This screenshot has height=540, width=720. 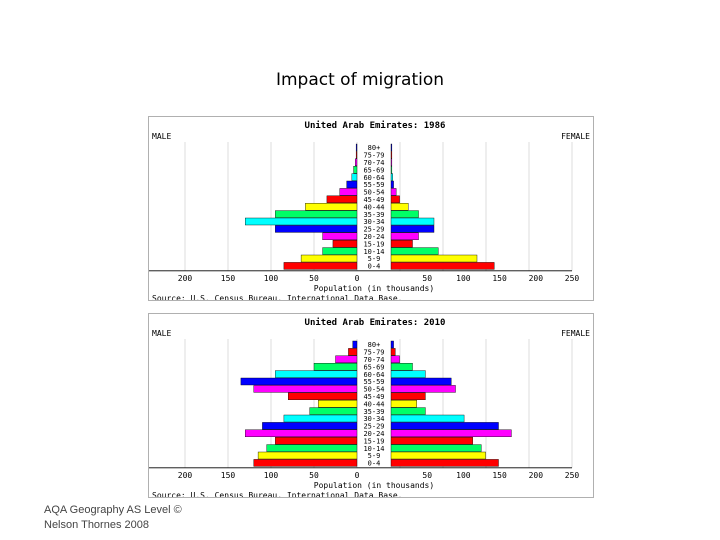 What do you see at coordinates (161, 136) in the screenshot?
I see `male-label: MALE` at bounding box center [161, 136].